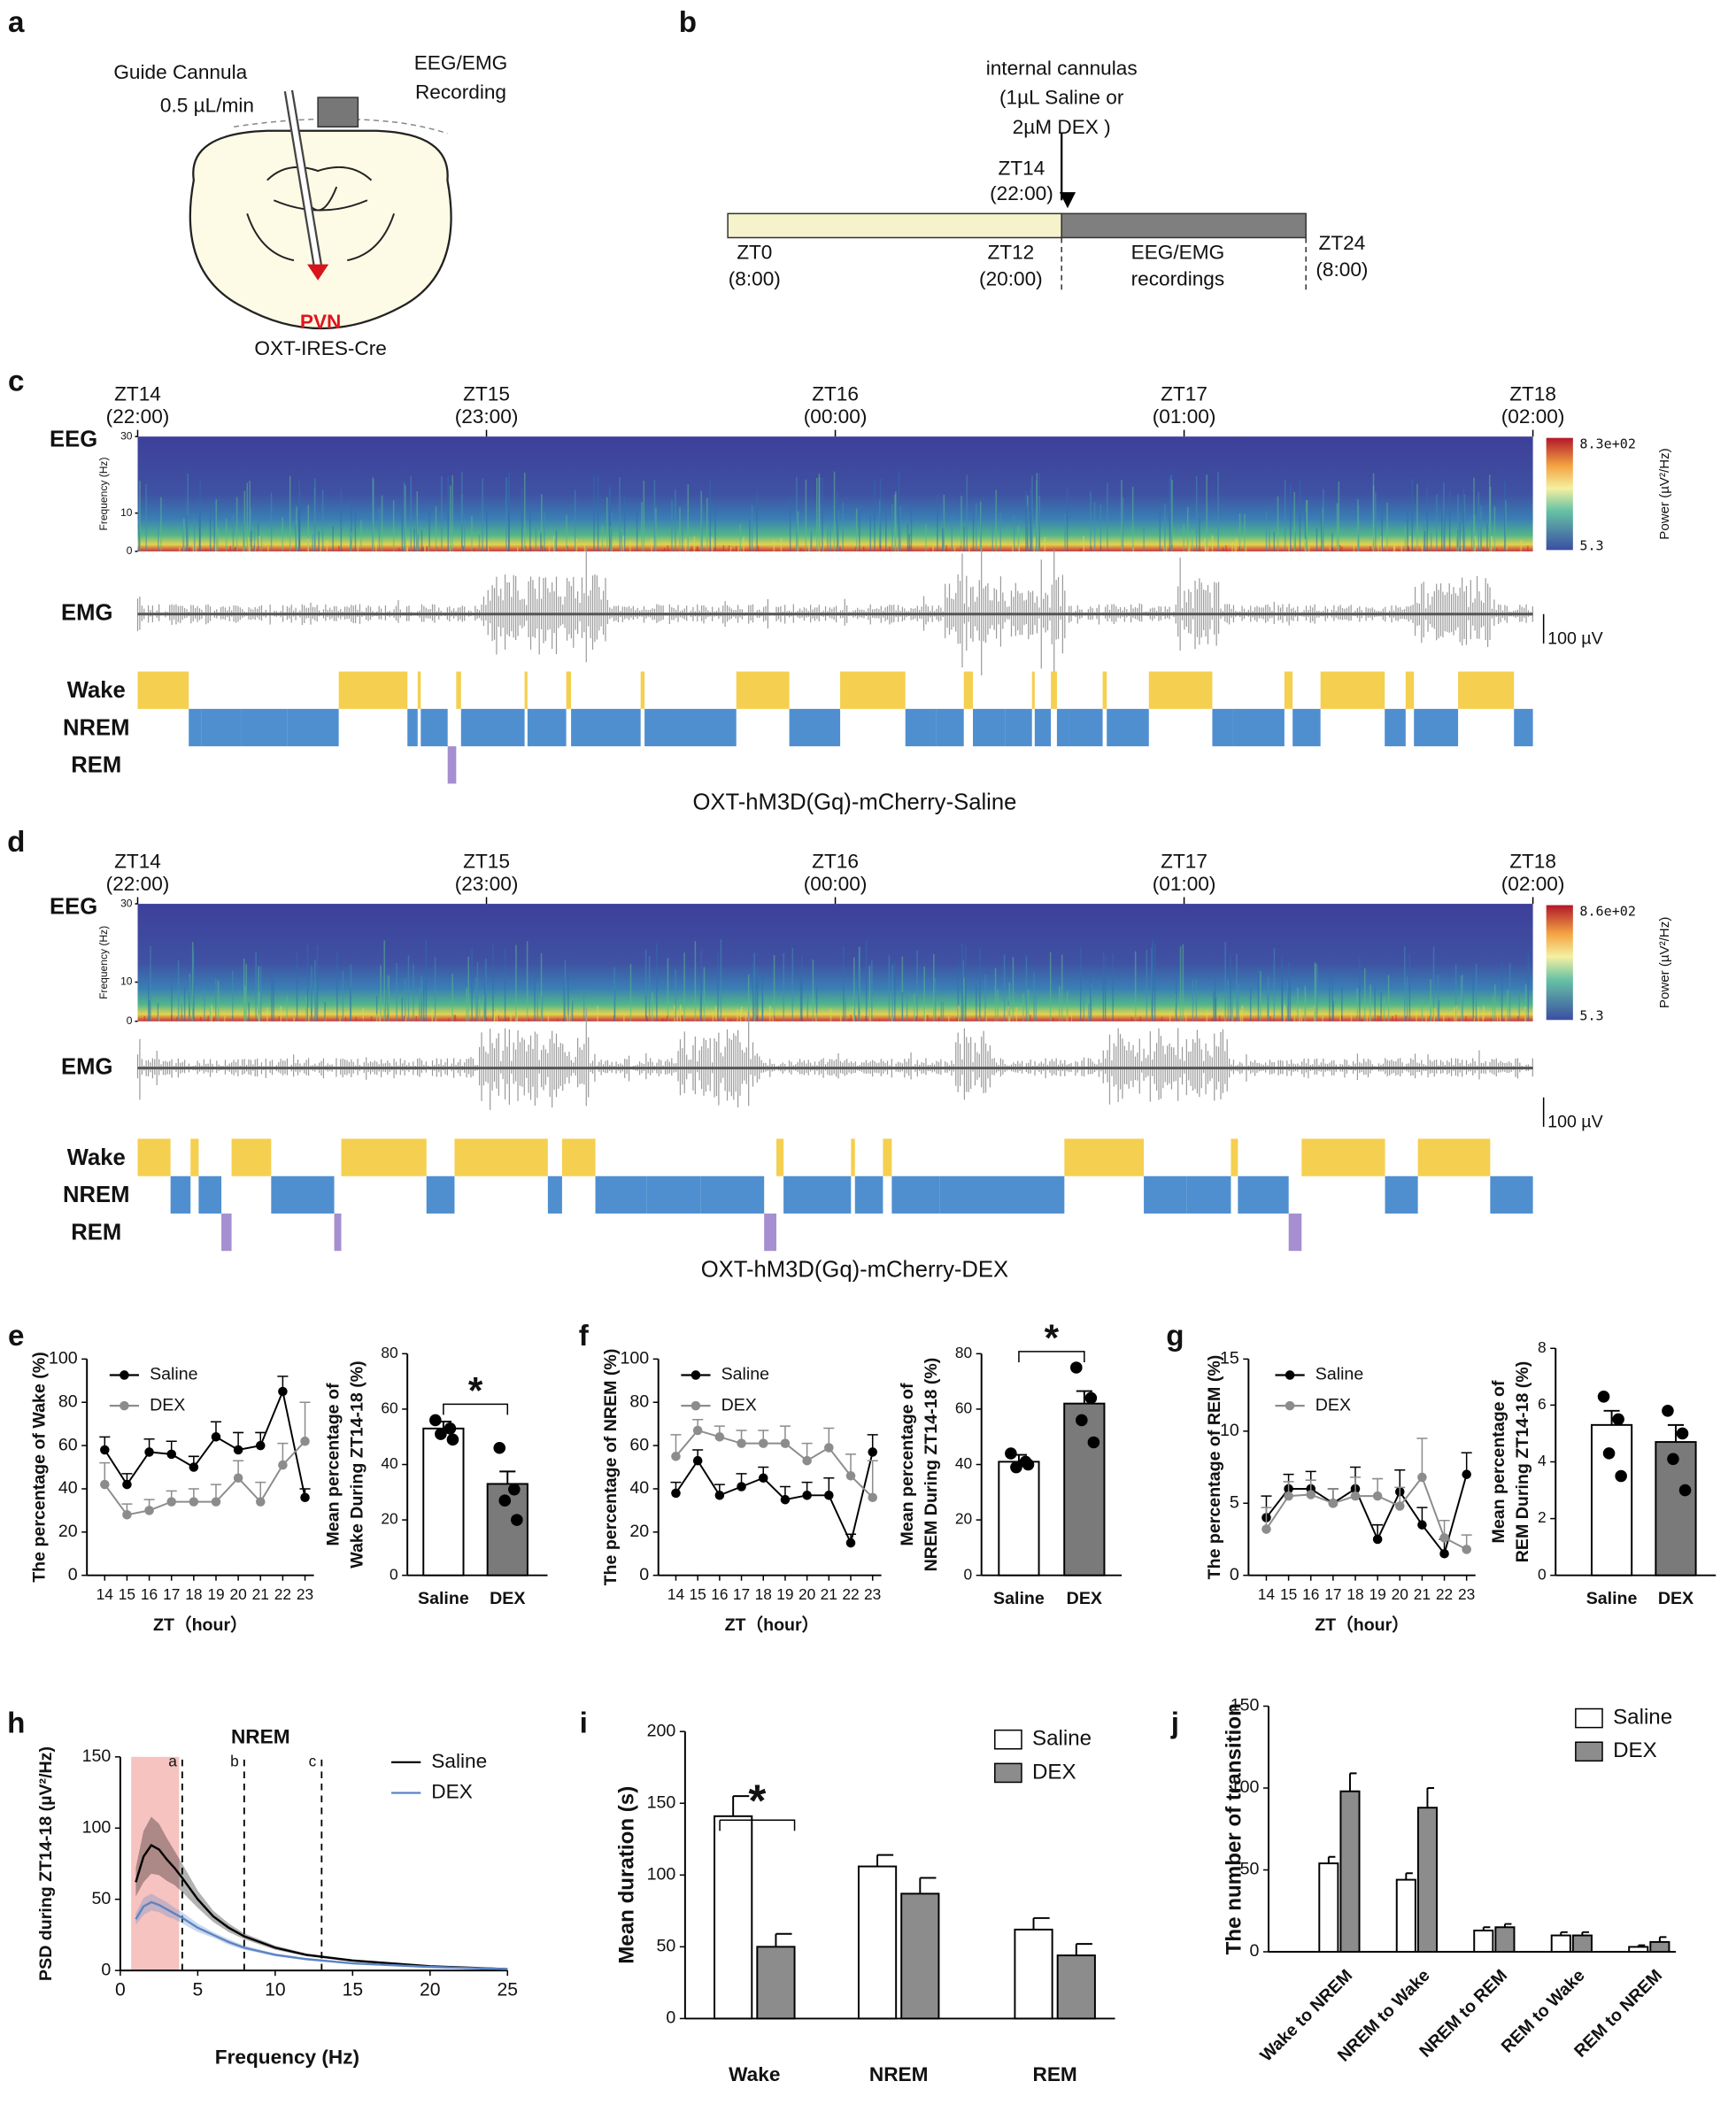  Describe the element at coordinates (1543, 1404) in the screenshot. I see `y-tick-label: 6` at that location.